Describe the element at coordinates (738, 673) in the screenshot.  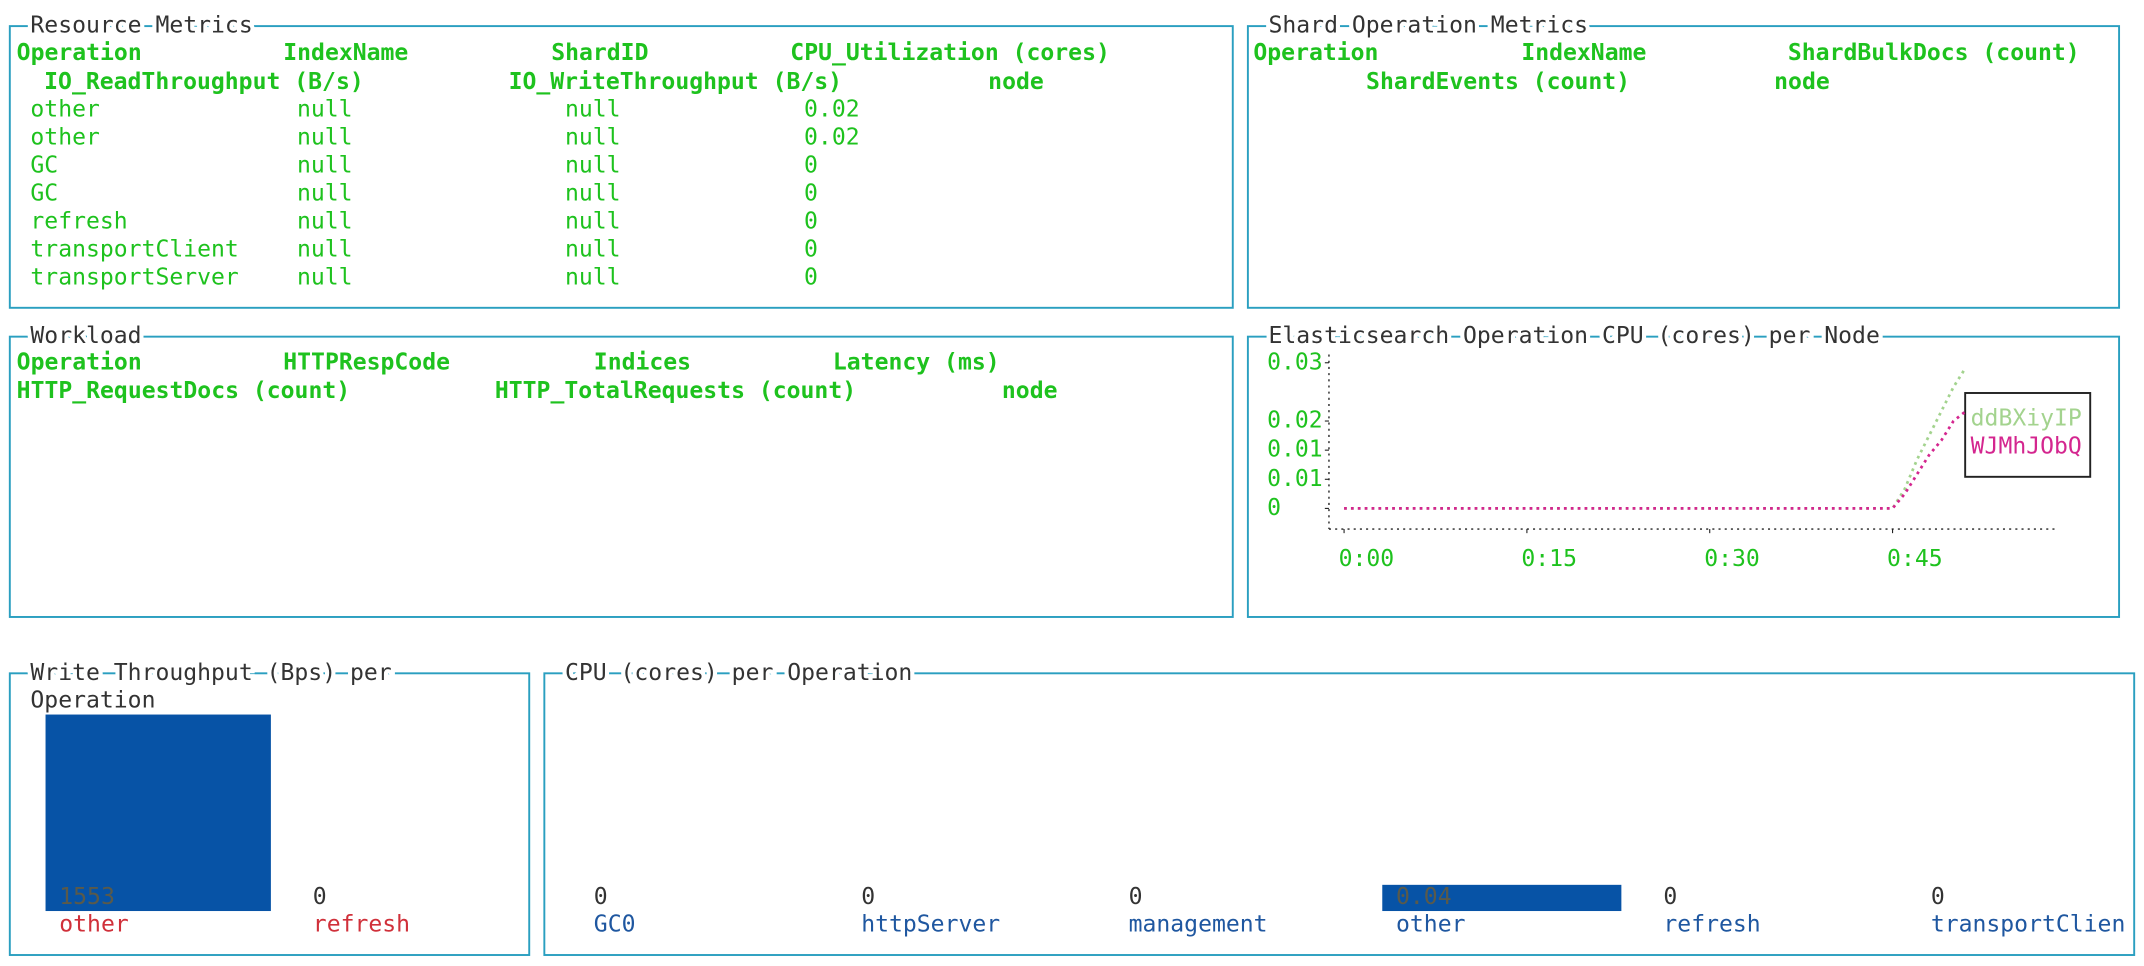
I see `panel-title: CPU (cores) per Operation` at that location.